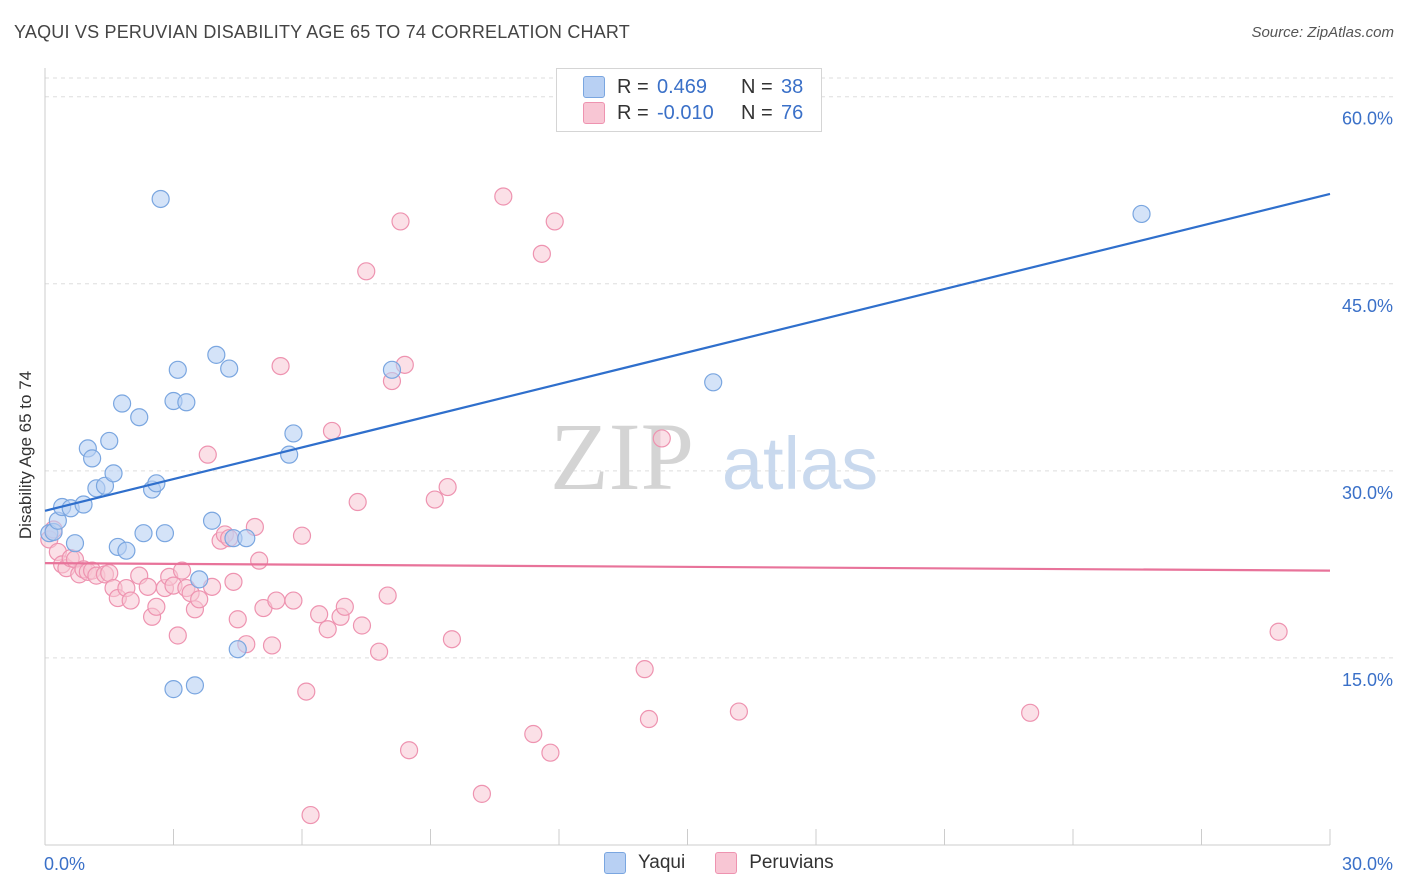  What do you see at coordinates (1367, 680) in the screenshot?
I see `y-tick-label: 15.0%` at bounding box center [1367, 680].